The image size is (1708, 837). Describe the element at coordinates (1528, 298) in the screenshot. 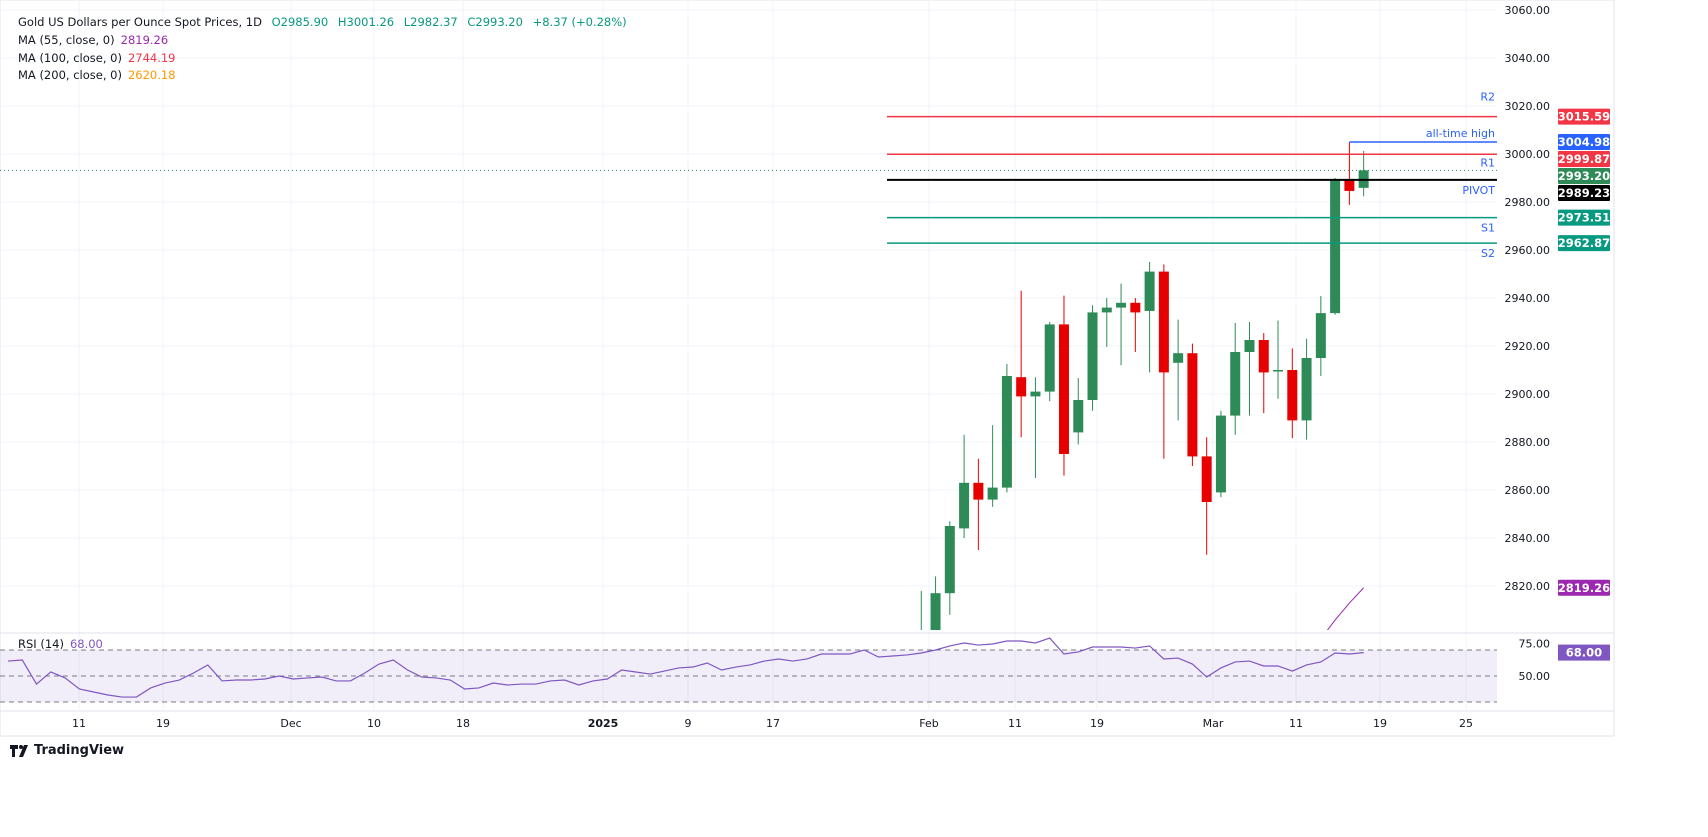

I see `price-tick-label: 2940.00` at that location.